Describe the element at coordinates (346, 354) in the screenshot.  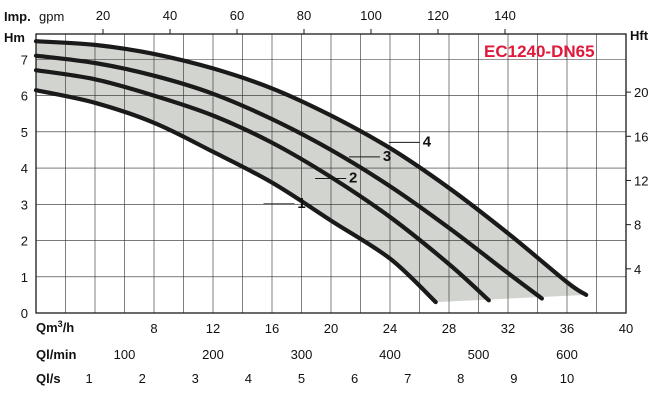
I see `l-per-min-axis-ticks: 100 200 300 400 500 600` at that location.